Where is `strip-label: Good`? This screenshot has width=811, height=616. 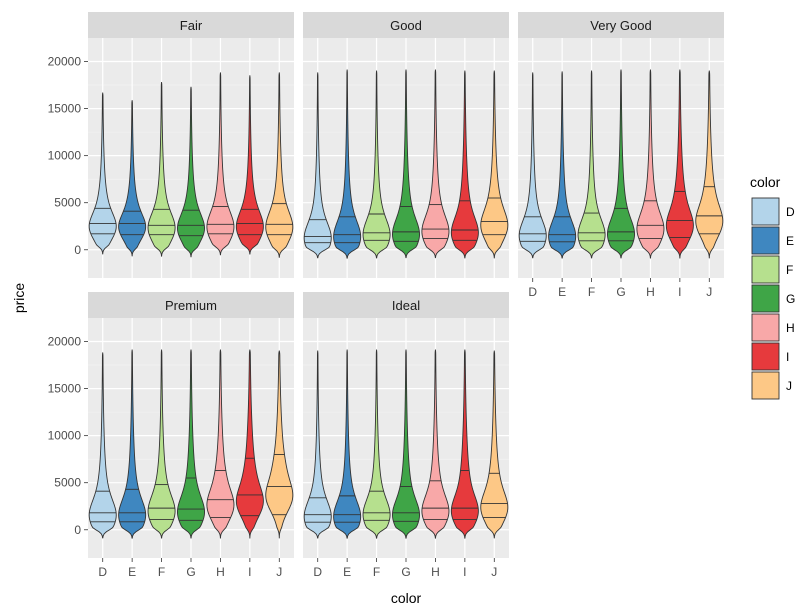
strip-label: Good is located at coordinates (406, 25).